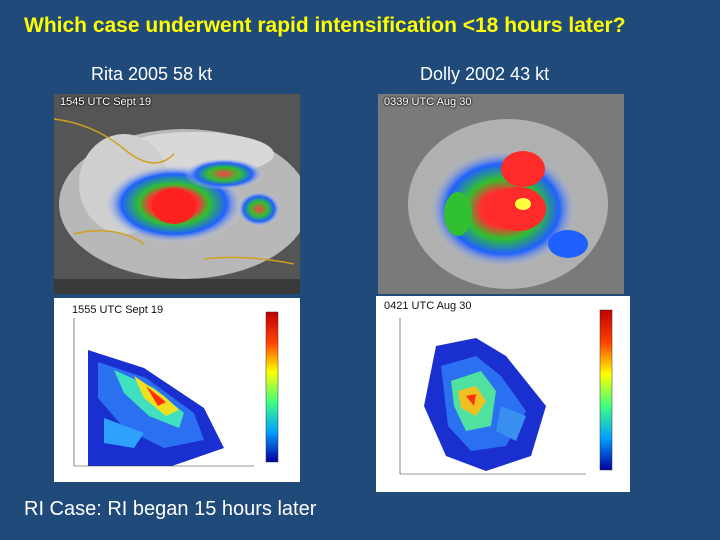 The image size is (720, 540). What do you see at coordinates (170, 509) in the screenshot?
I see `footer-conclusion: RI Case: RI began 15 hours later` at bounding box center [170, 509].